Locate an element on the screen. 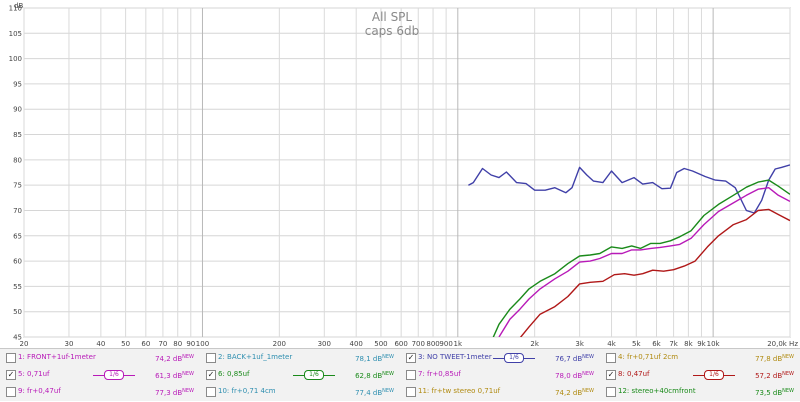 This screenshot has width=800, height=402. x-tick-label: 20,0k Hz is located at coordinates (782, 344).